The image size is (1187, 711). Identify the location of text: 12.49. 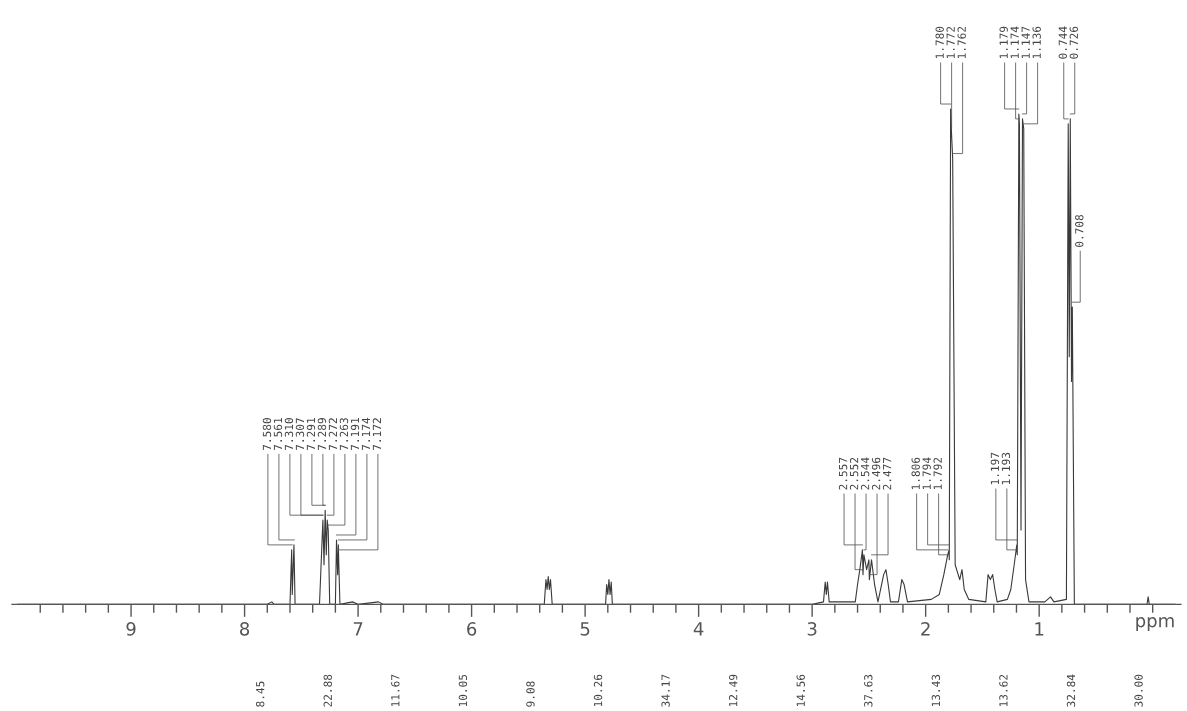
(733, 690).